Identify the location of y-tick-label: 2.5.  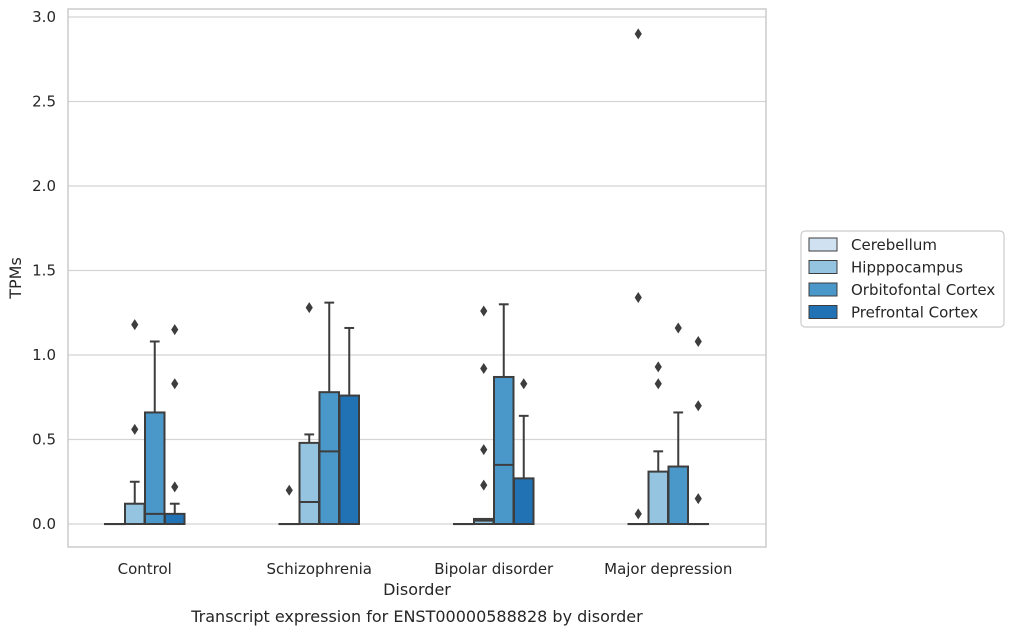
(44, 102).